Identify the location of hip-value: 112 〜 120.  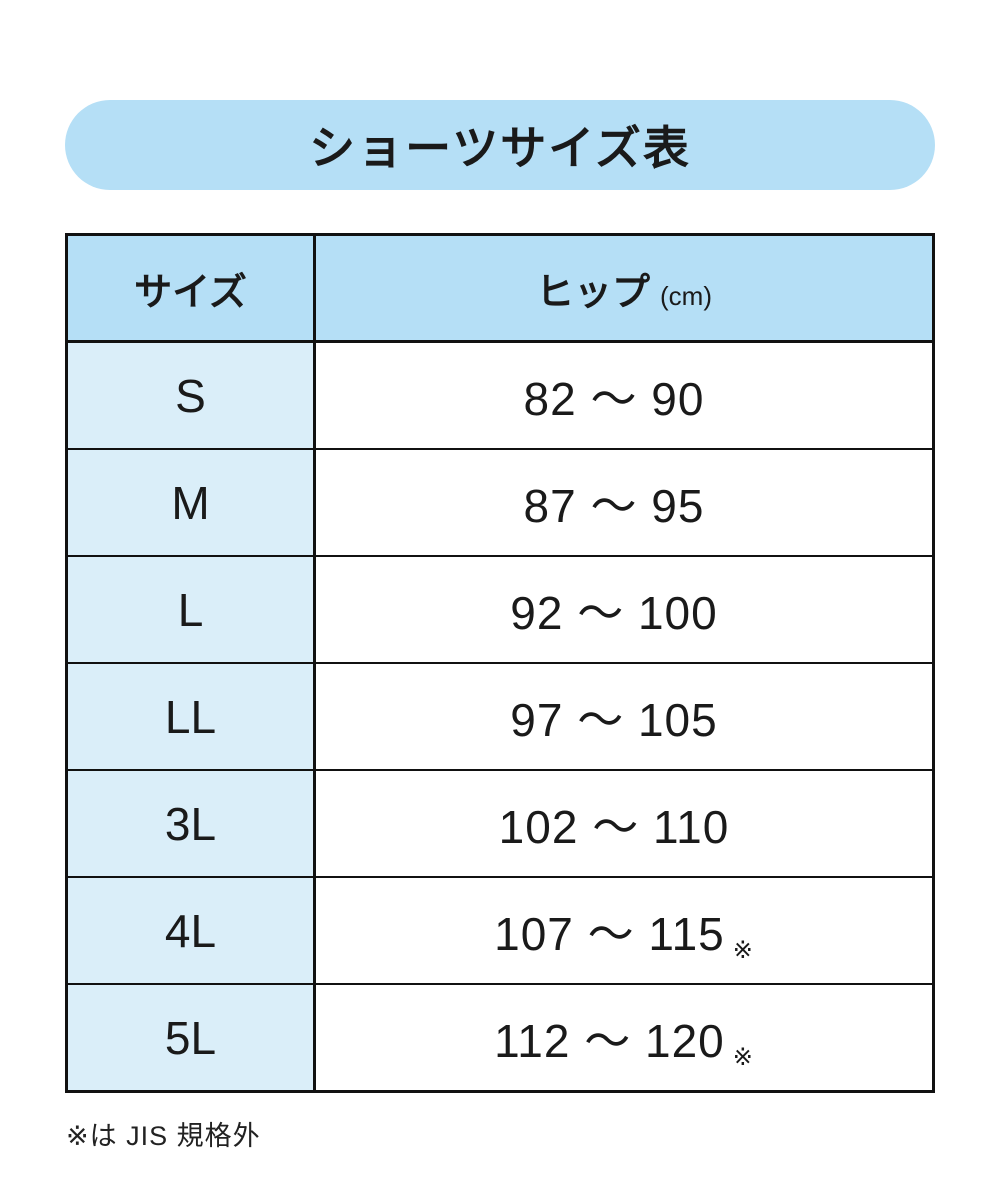
(609, 1040).